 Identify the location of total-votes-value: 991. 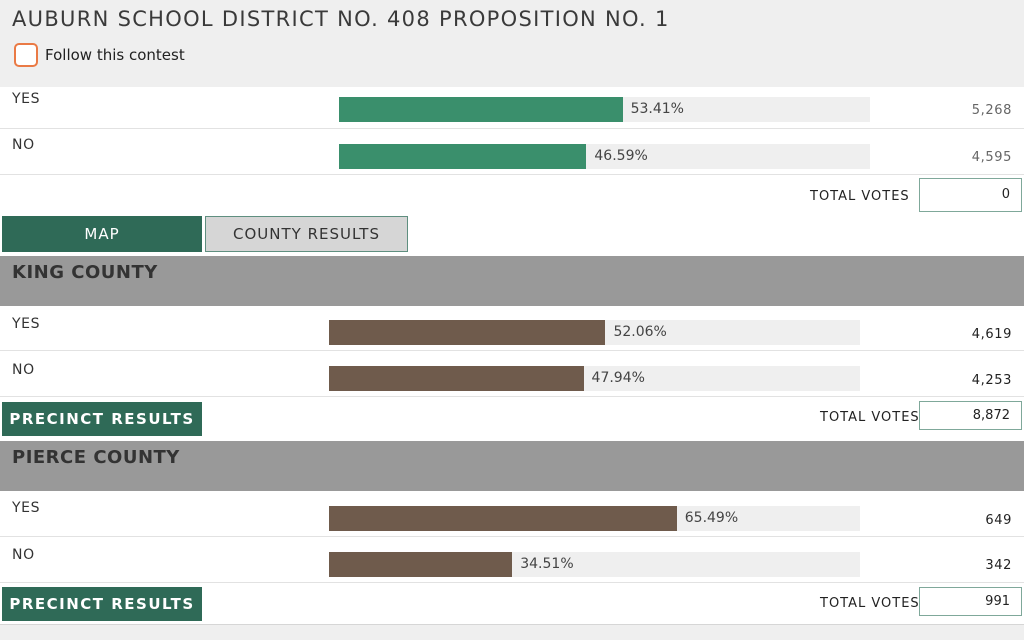
(970, 601).